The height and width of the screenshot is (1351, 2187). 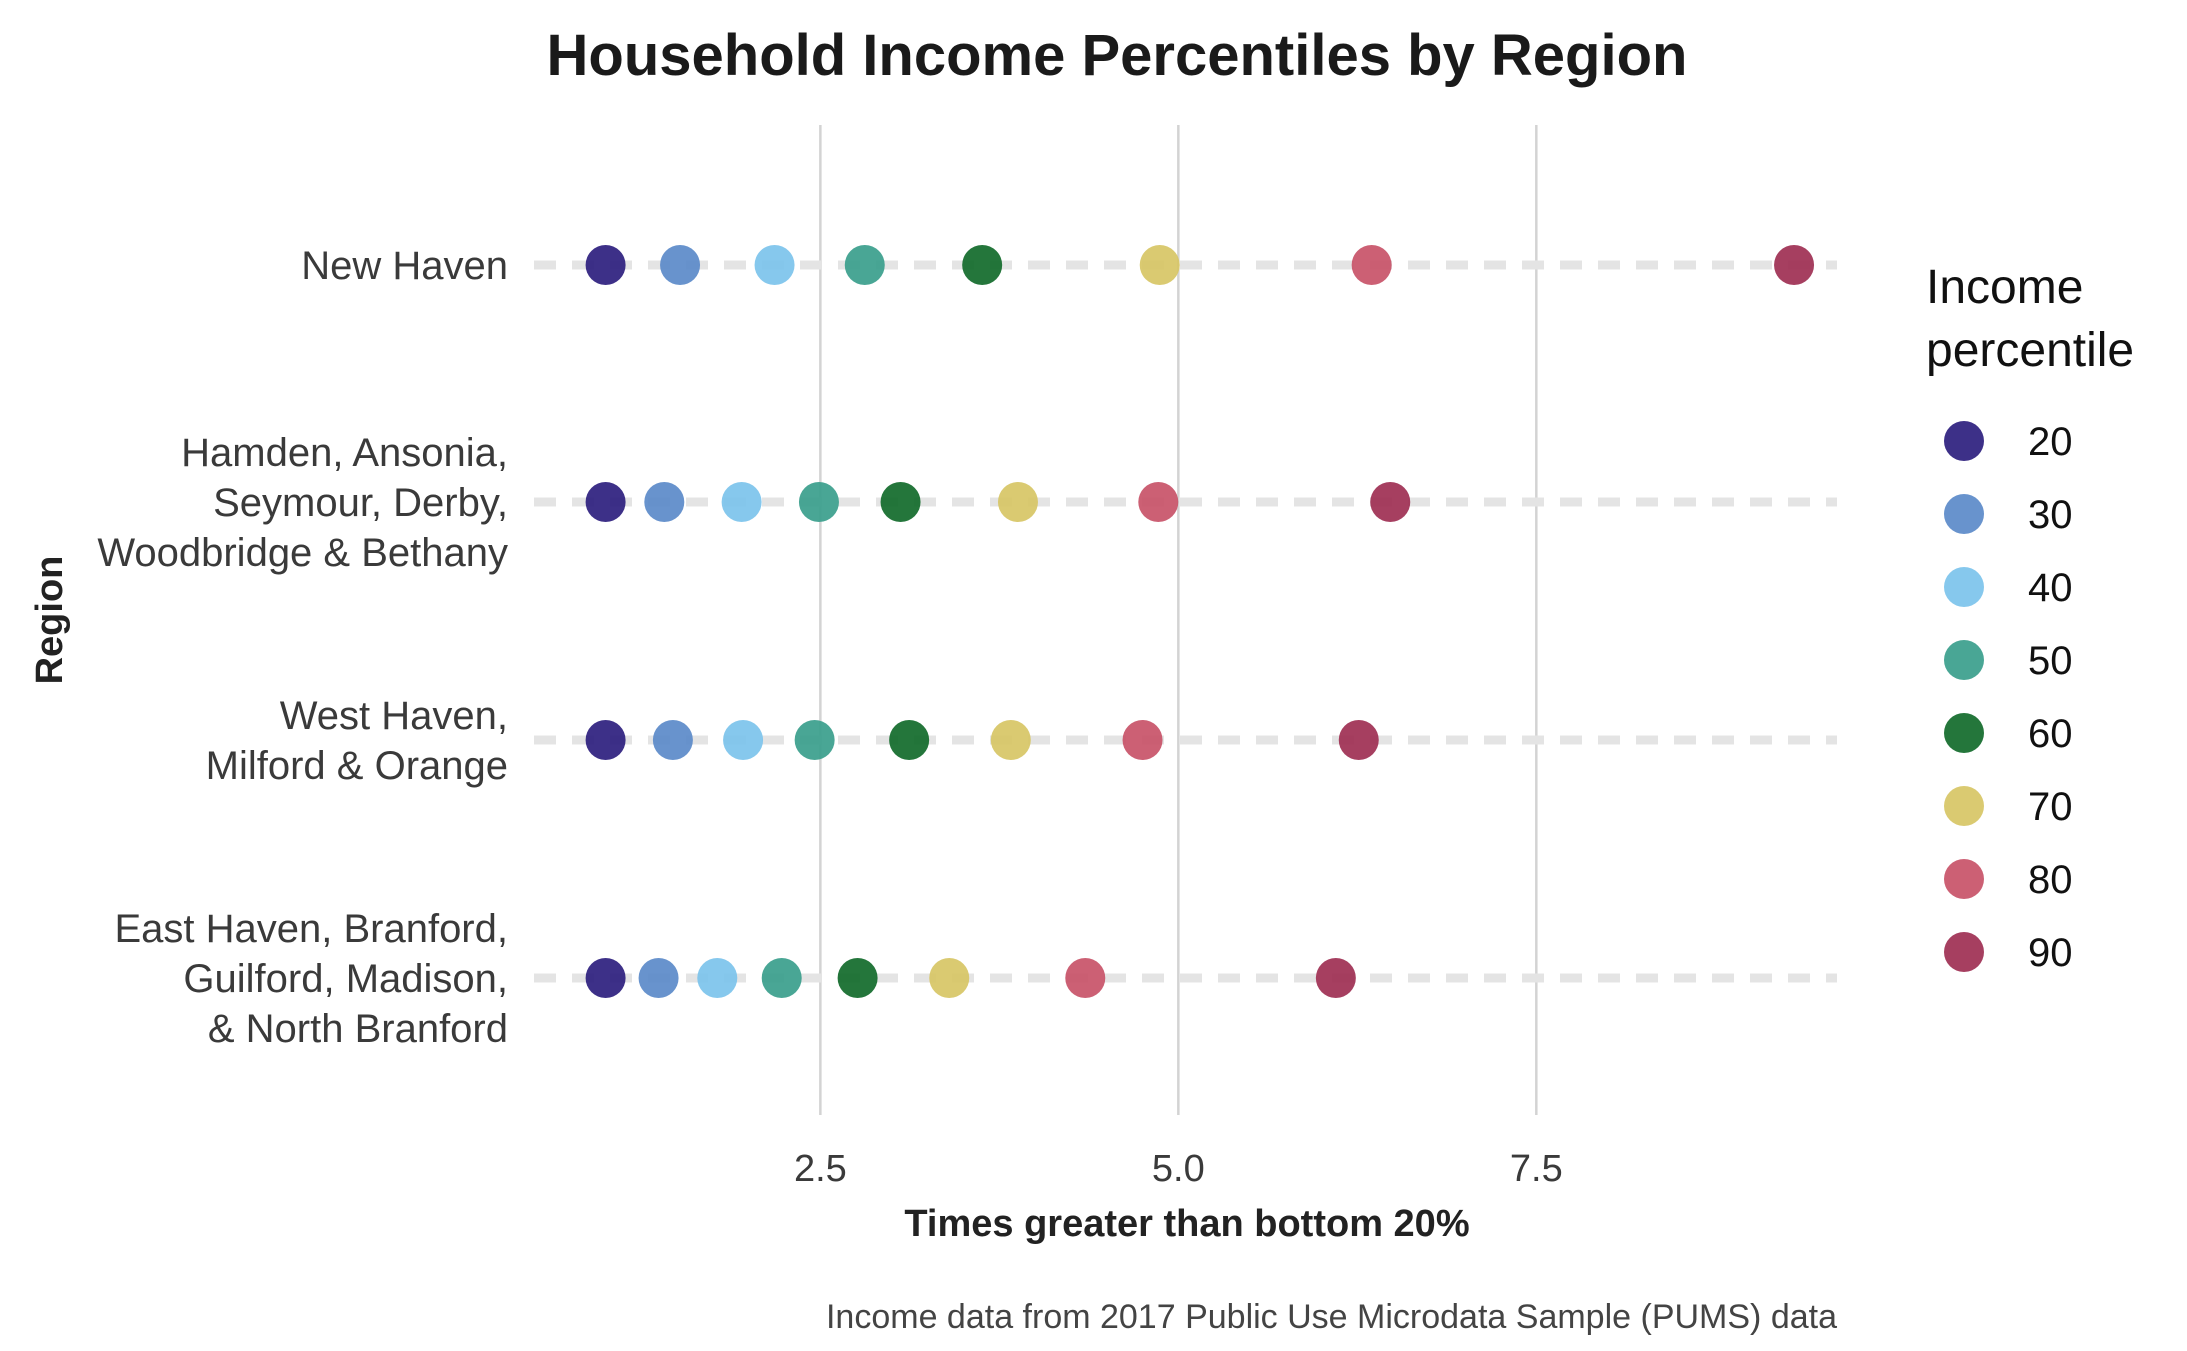 I want to click on legend-label-90: 90, so click(x=2050, y=953).